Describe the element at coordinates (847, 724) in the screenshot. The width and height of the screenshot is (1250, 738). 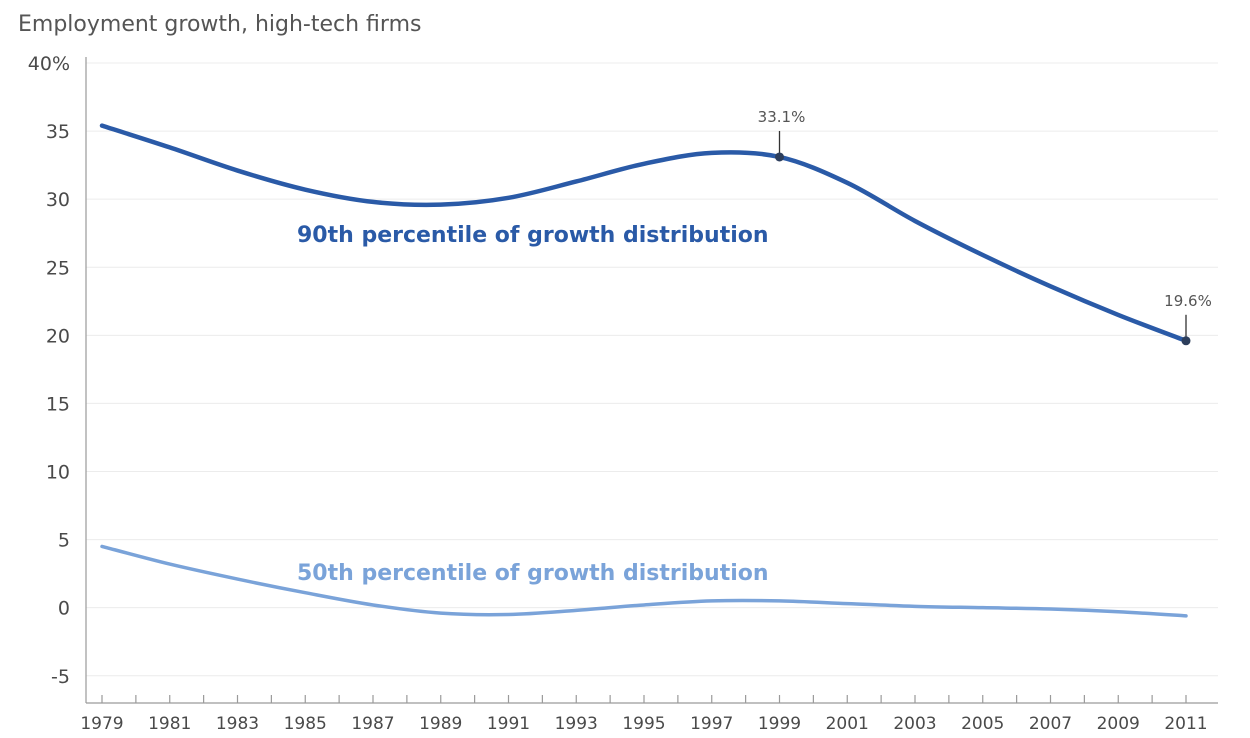
I see `x-tick-label: 2001` at that location.